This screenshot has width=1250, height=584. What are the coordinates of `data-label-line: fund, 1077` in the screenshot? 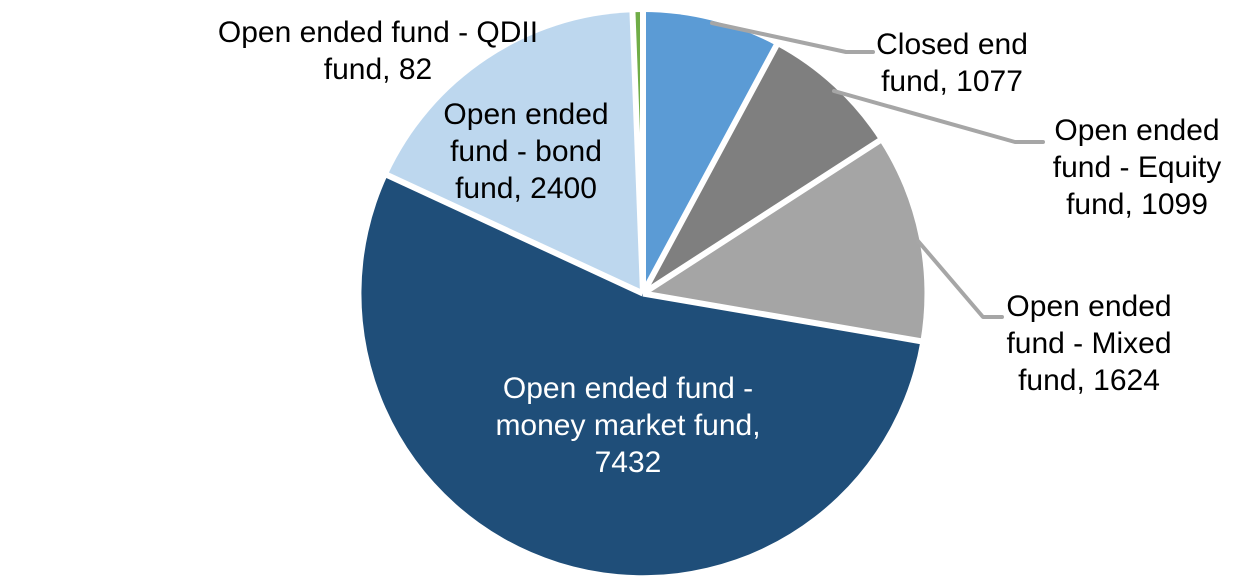 It's located at (952, 81).